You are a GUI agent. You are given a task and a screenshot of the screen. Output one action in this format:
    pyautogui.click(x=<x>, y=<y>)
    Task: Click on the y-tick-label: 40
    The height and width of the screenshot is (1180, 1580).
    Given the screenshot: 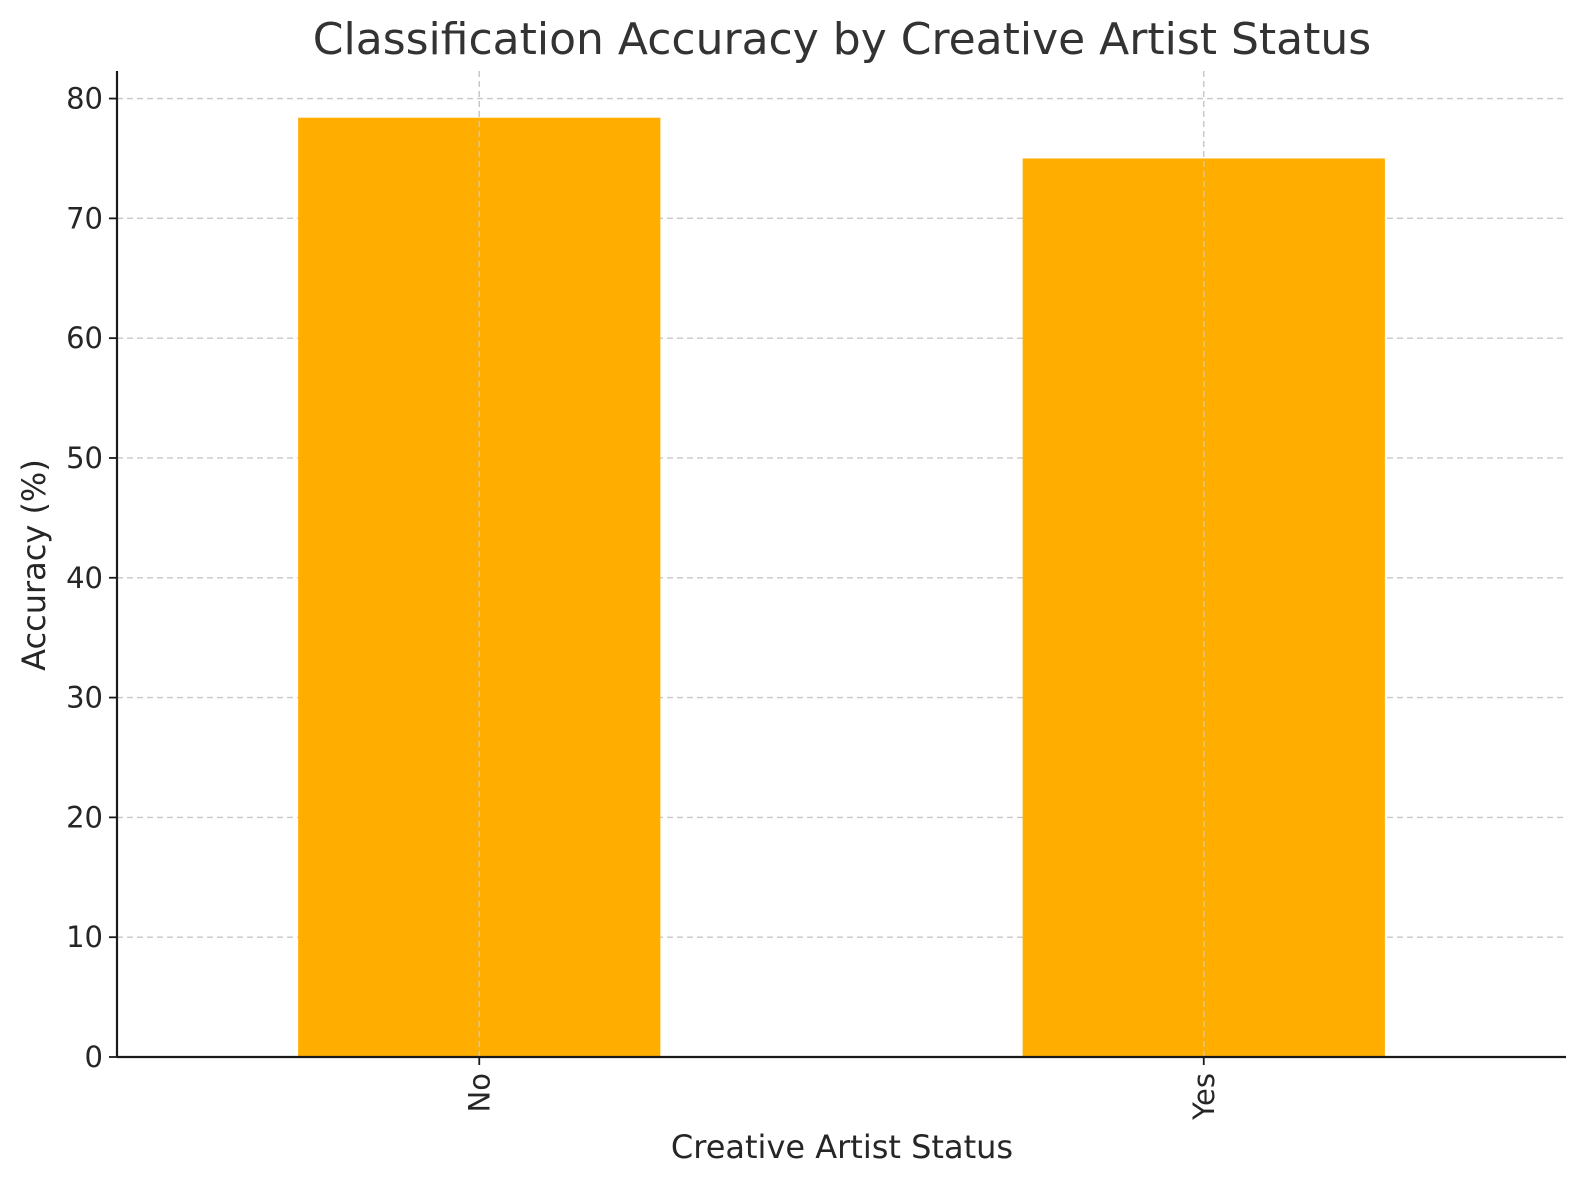 What is the action you would take?
    pyautogui.click(x=84, y=578)
    